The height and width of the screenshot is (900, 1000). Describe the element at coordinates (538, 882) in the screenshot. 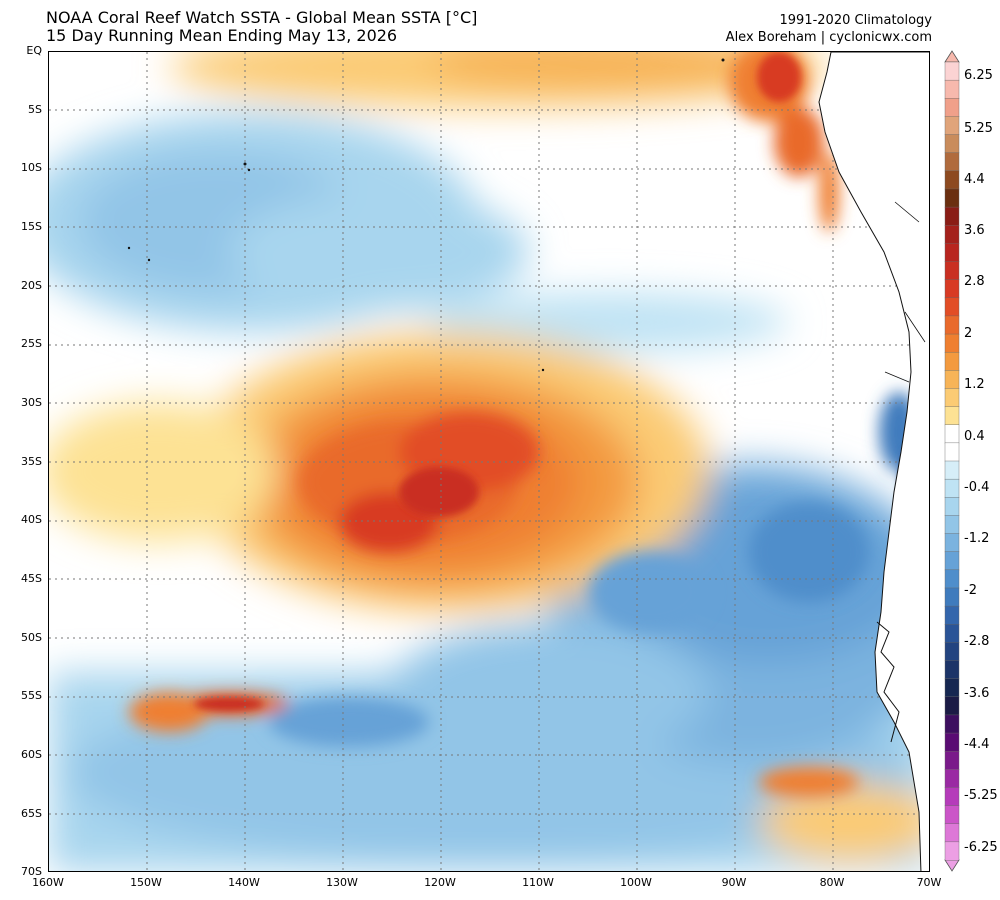

I see `lon-tick-label: 110W` at that location.